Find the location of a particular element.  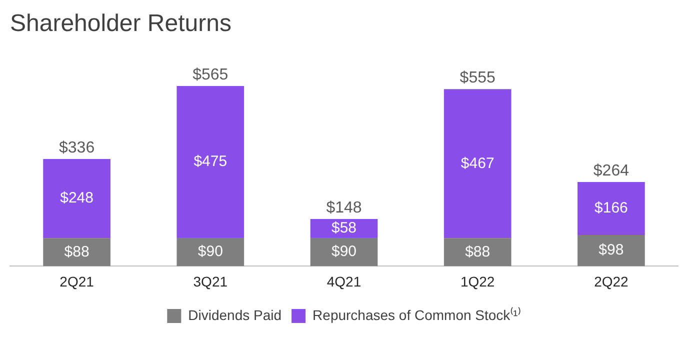

x-tick-label: 2Q22 is located at coordinates (611, 281).